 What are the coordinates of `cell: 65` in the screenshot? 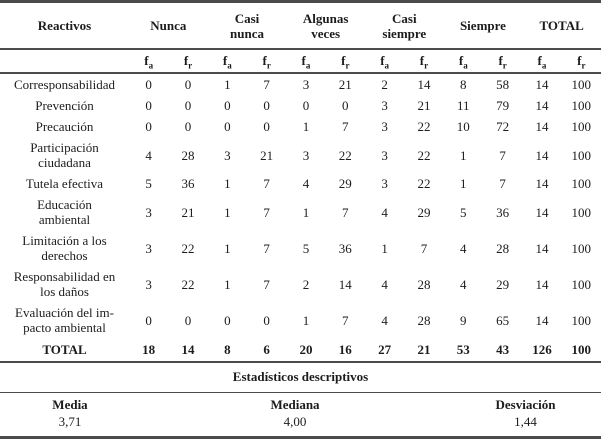 It's located at (503, 320).